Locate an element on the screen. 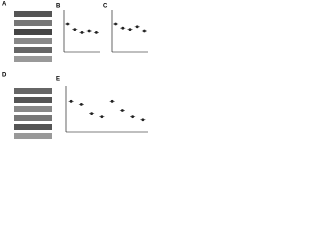 The image size is (320, 240). blot-d is located at coordinates (33, 113).